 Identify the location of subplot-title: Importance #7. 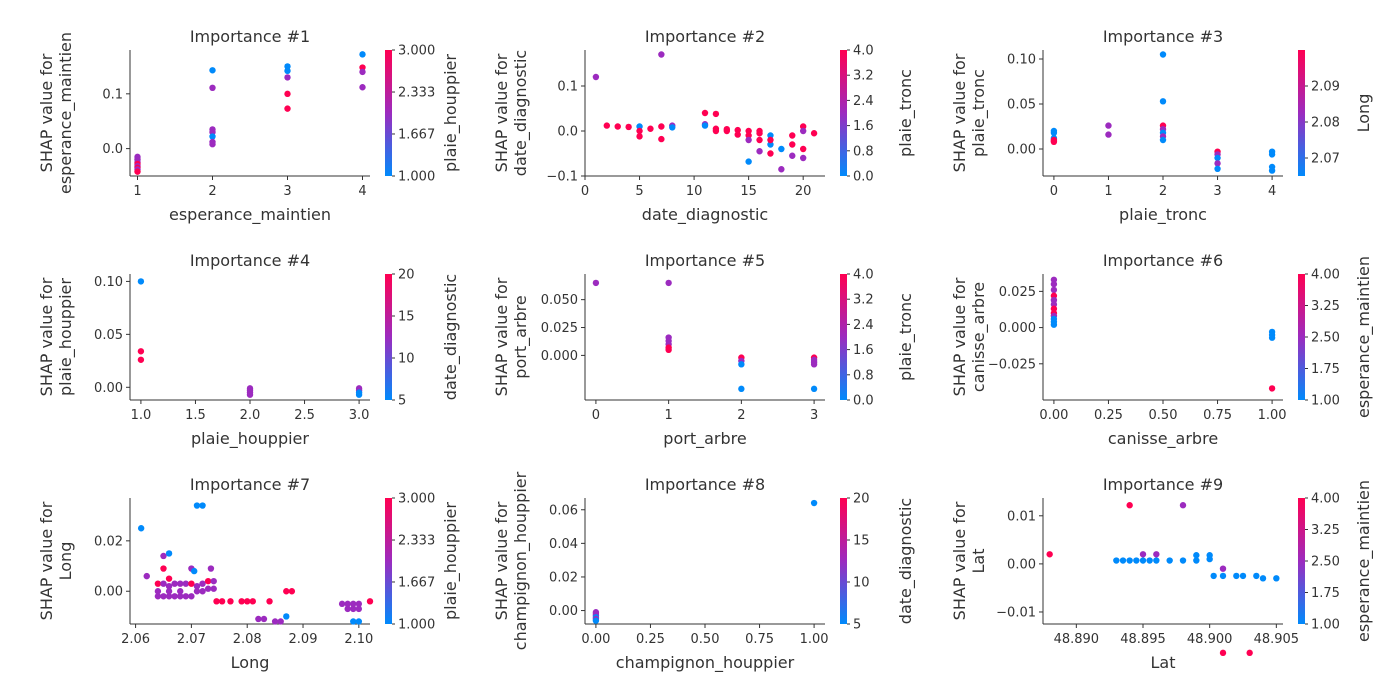
(250, 484).